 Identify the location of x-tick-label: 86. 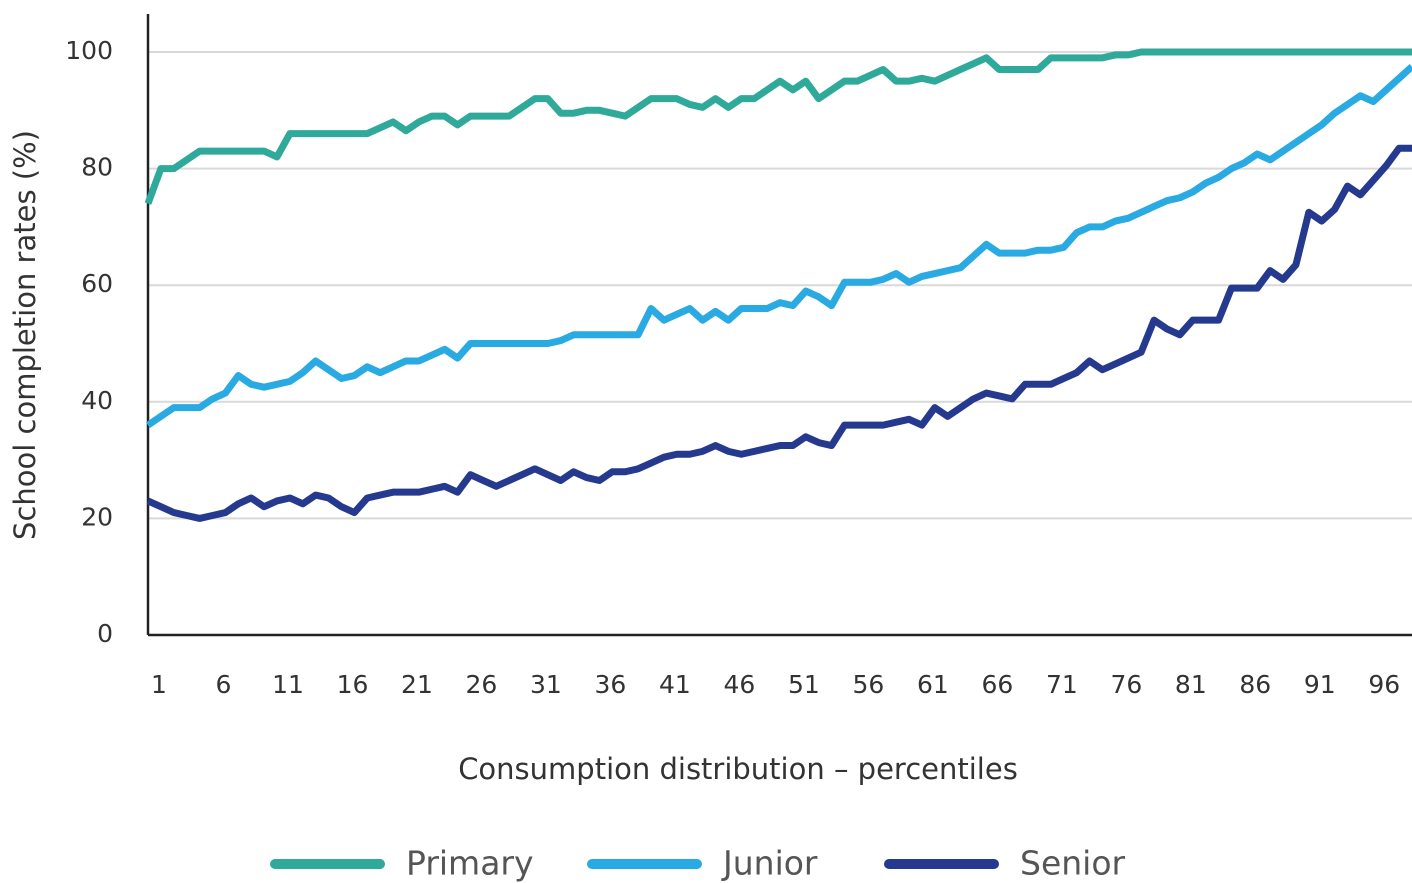
(1255, 684).